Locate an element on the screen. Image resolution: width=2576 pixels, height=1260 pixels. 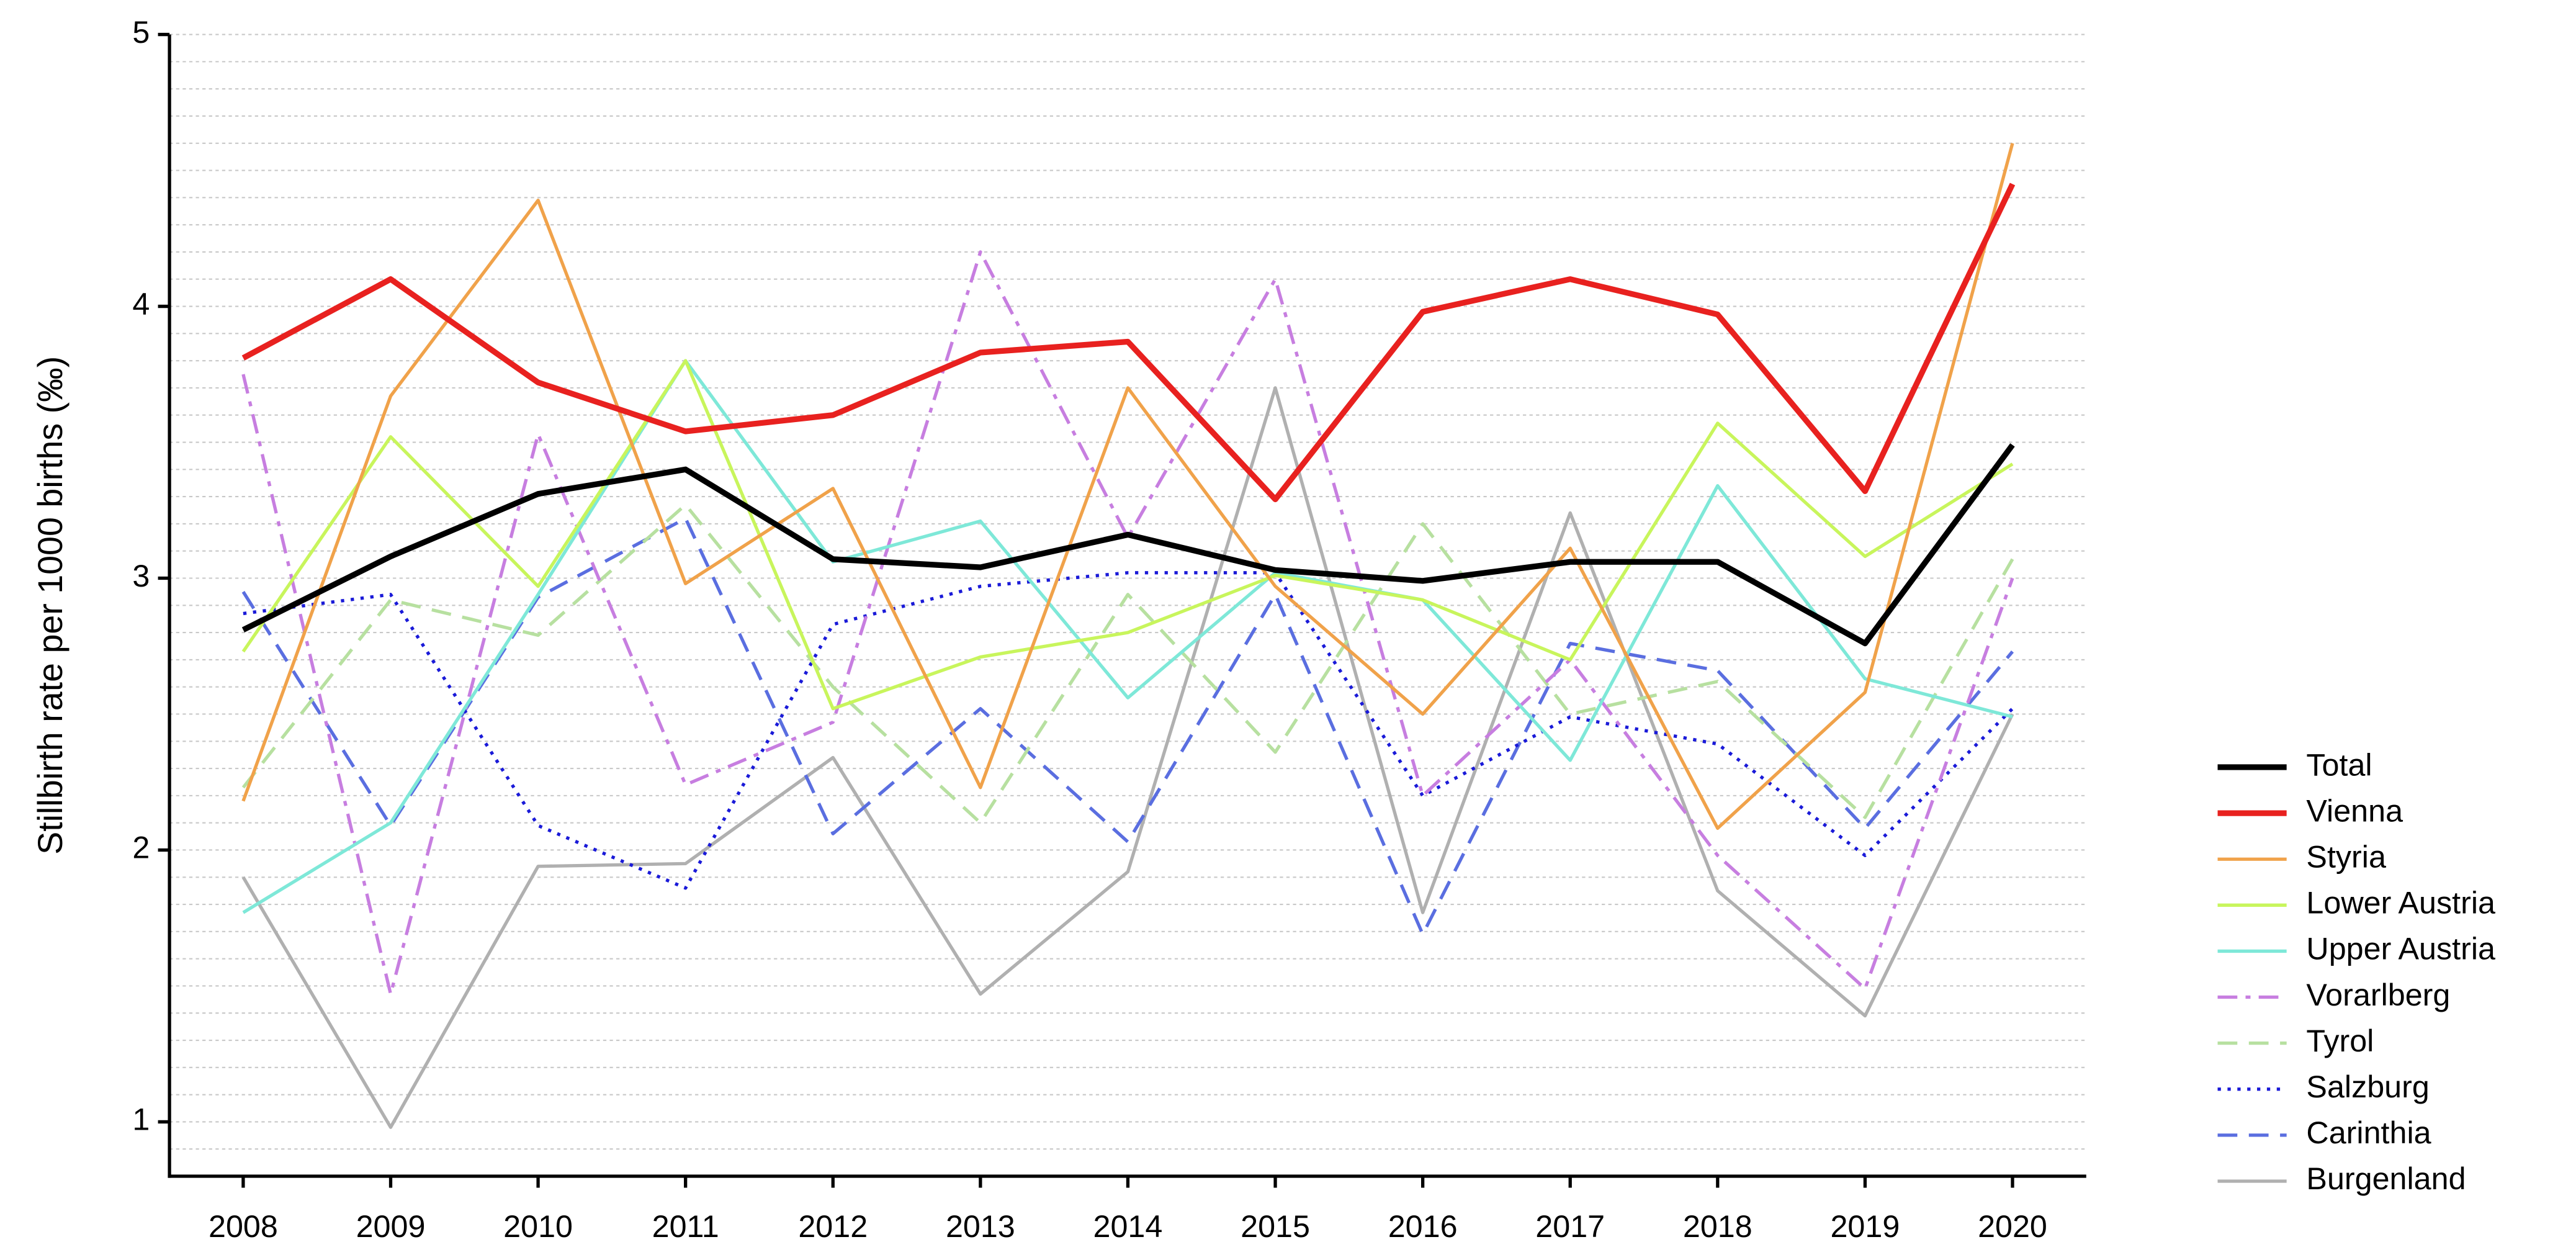
y-tick-label: 1 is located at coordinates (141, 1119).